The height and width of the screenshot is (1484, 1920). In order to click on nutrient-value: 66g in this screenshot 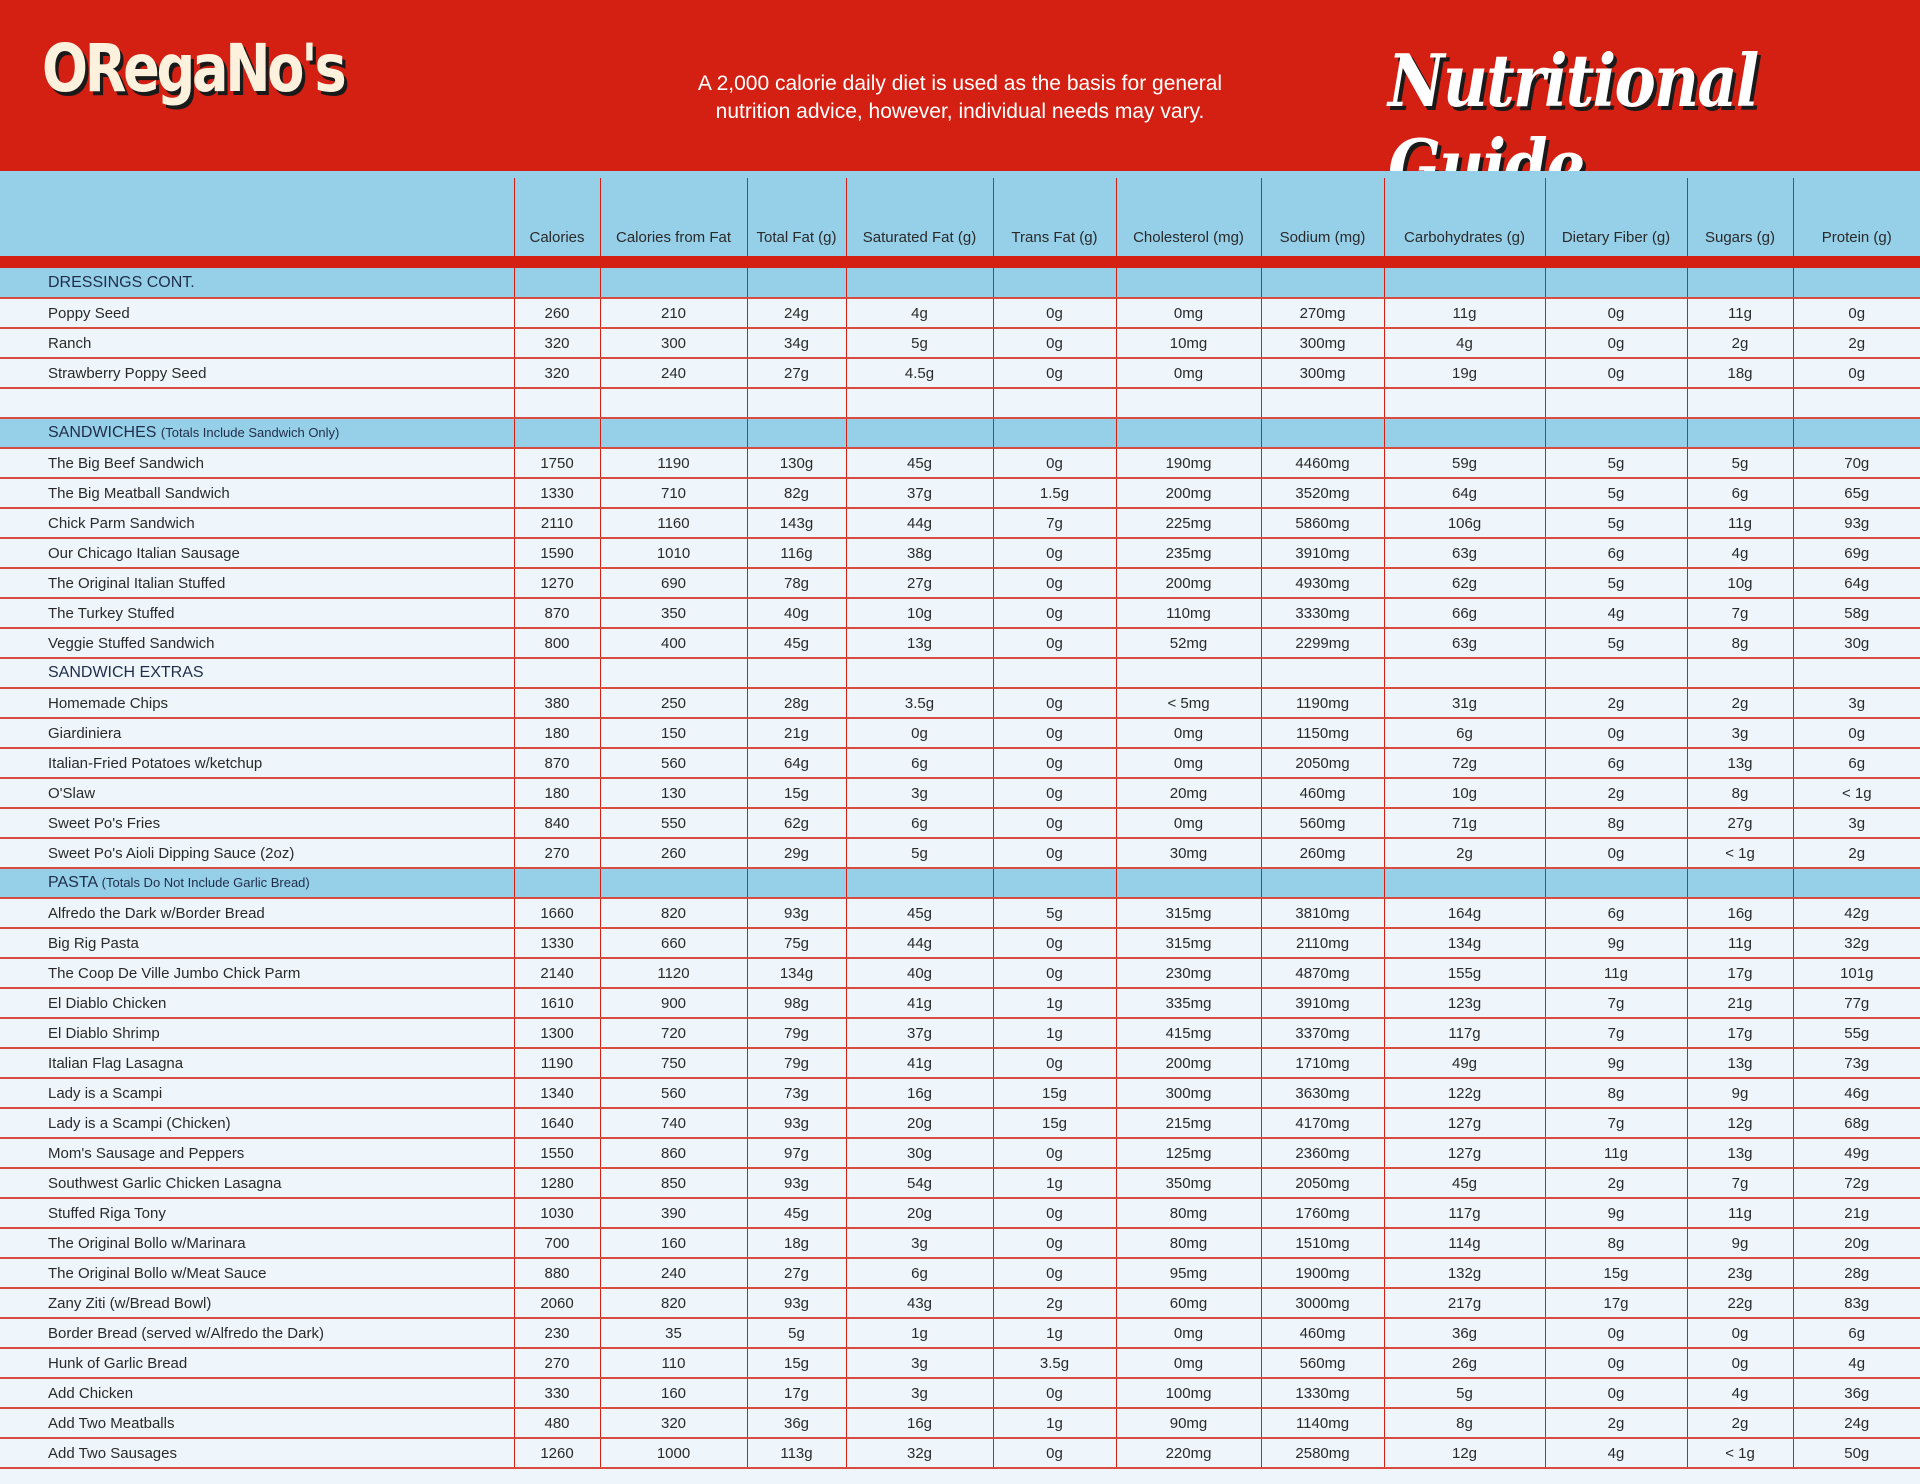, I will do `click(1464, 613)`.